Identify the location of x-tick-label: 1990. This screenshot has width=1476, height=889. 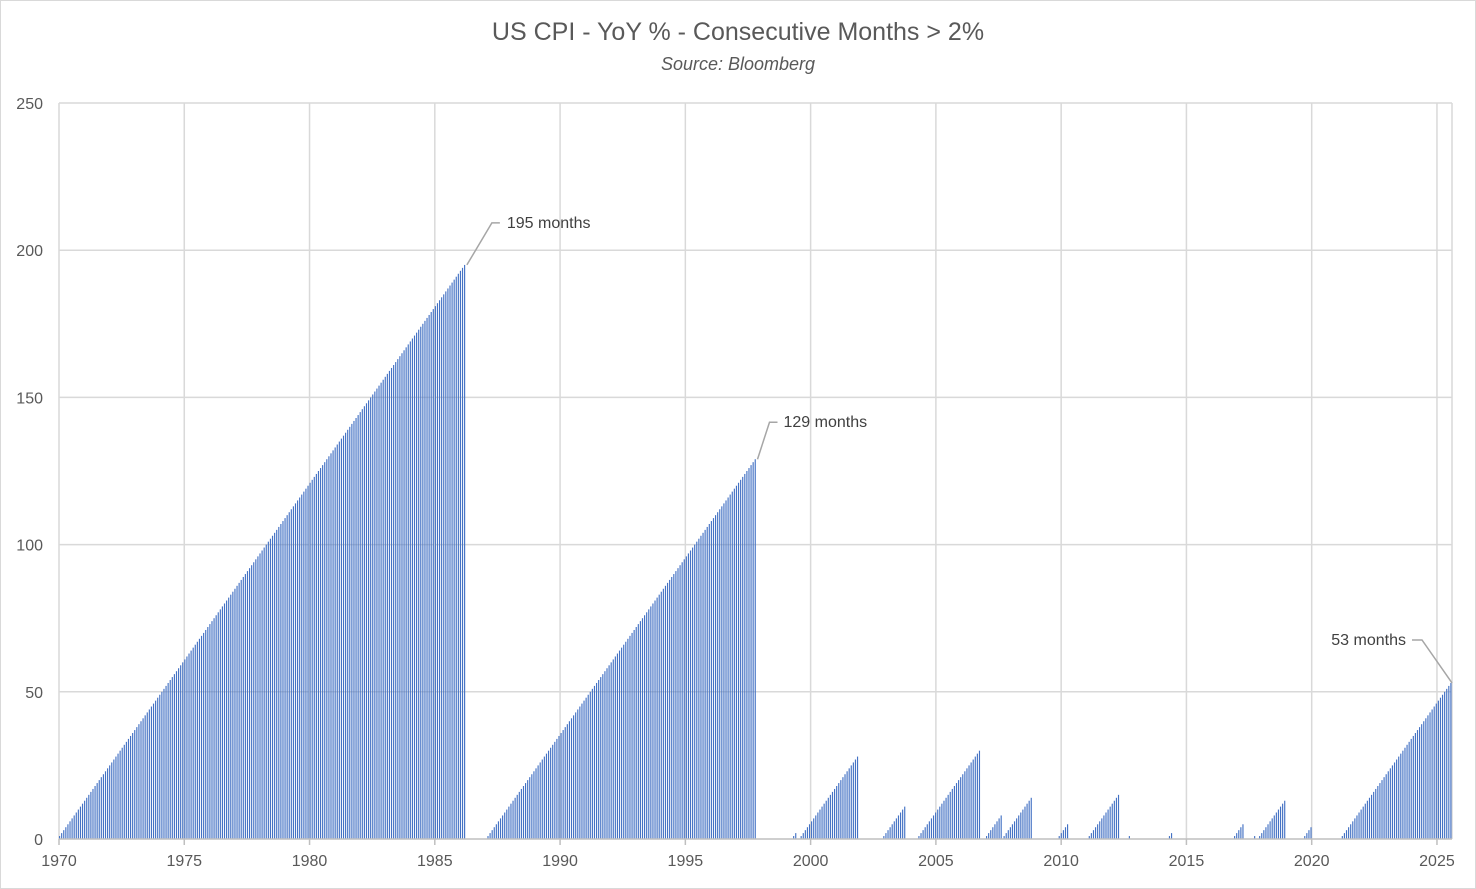
(560, 861).